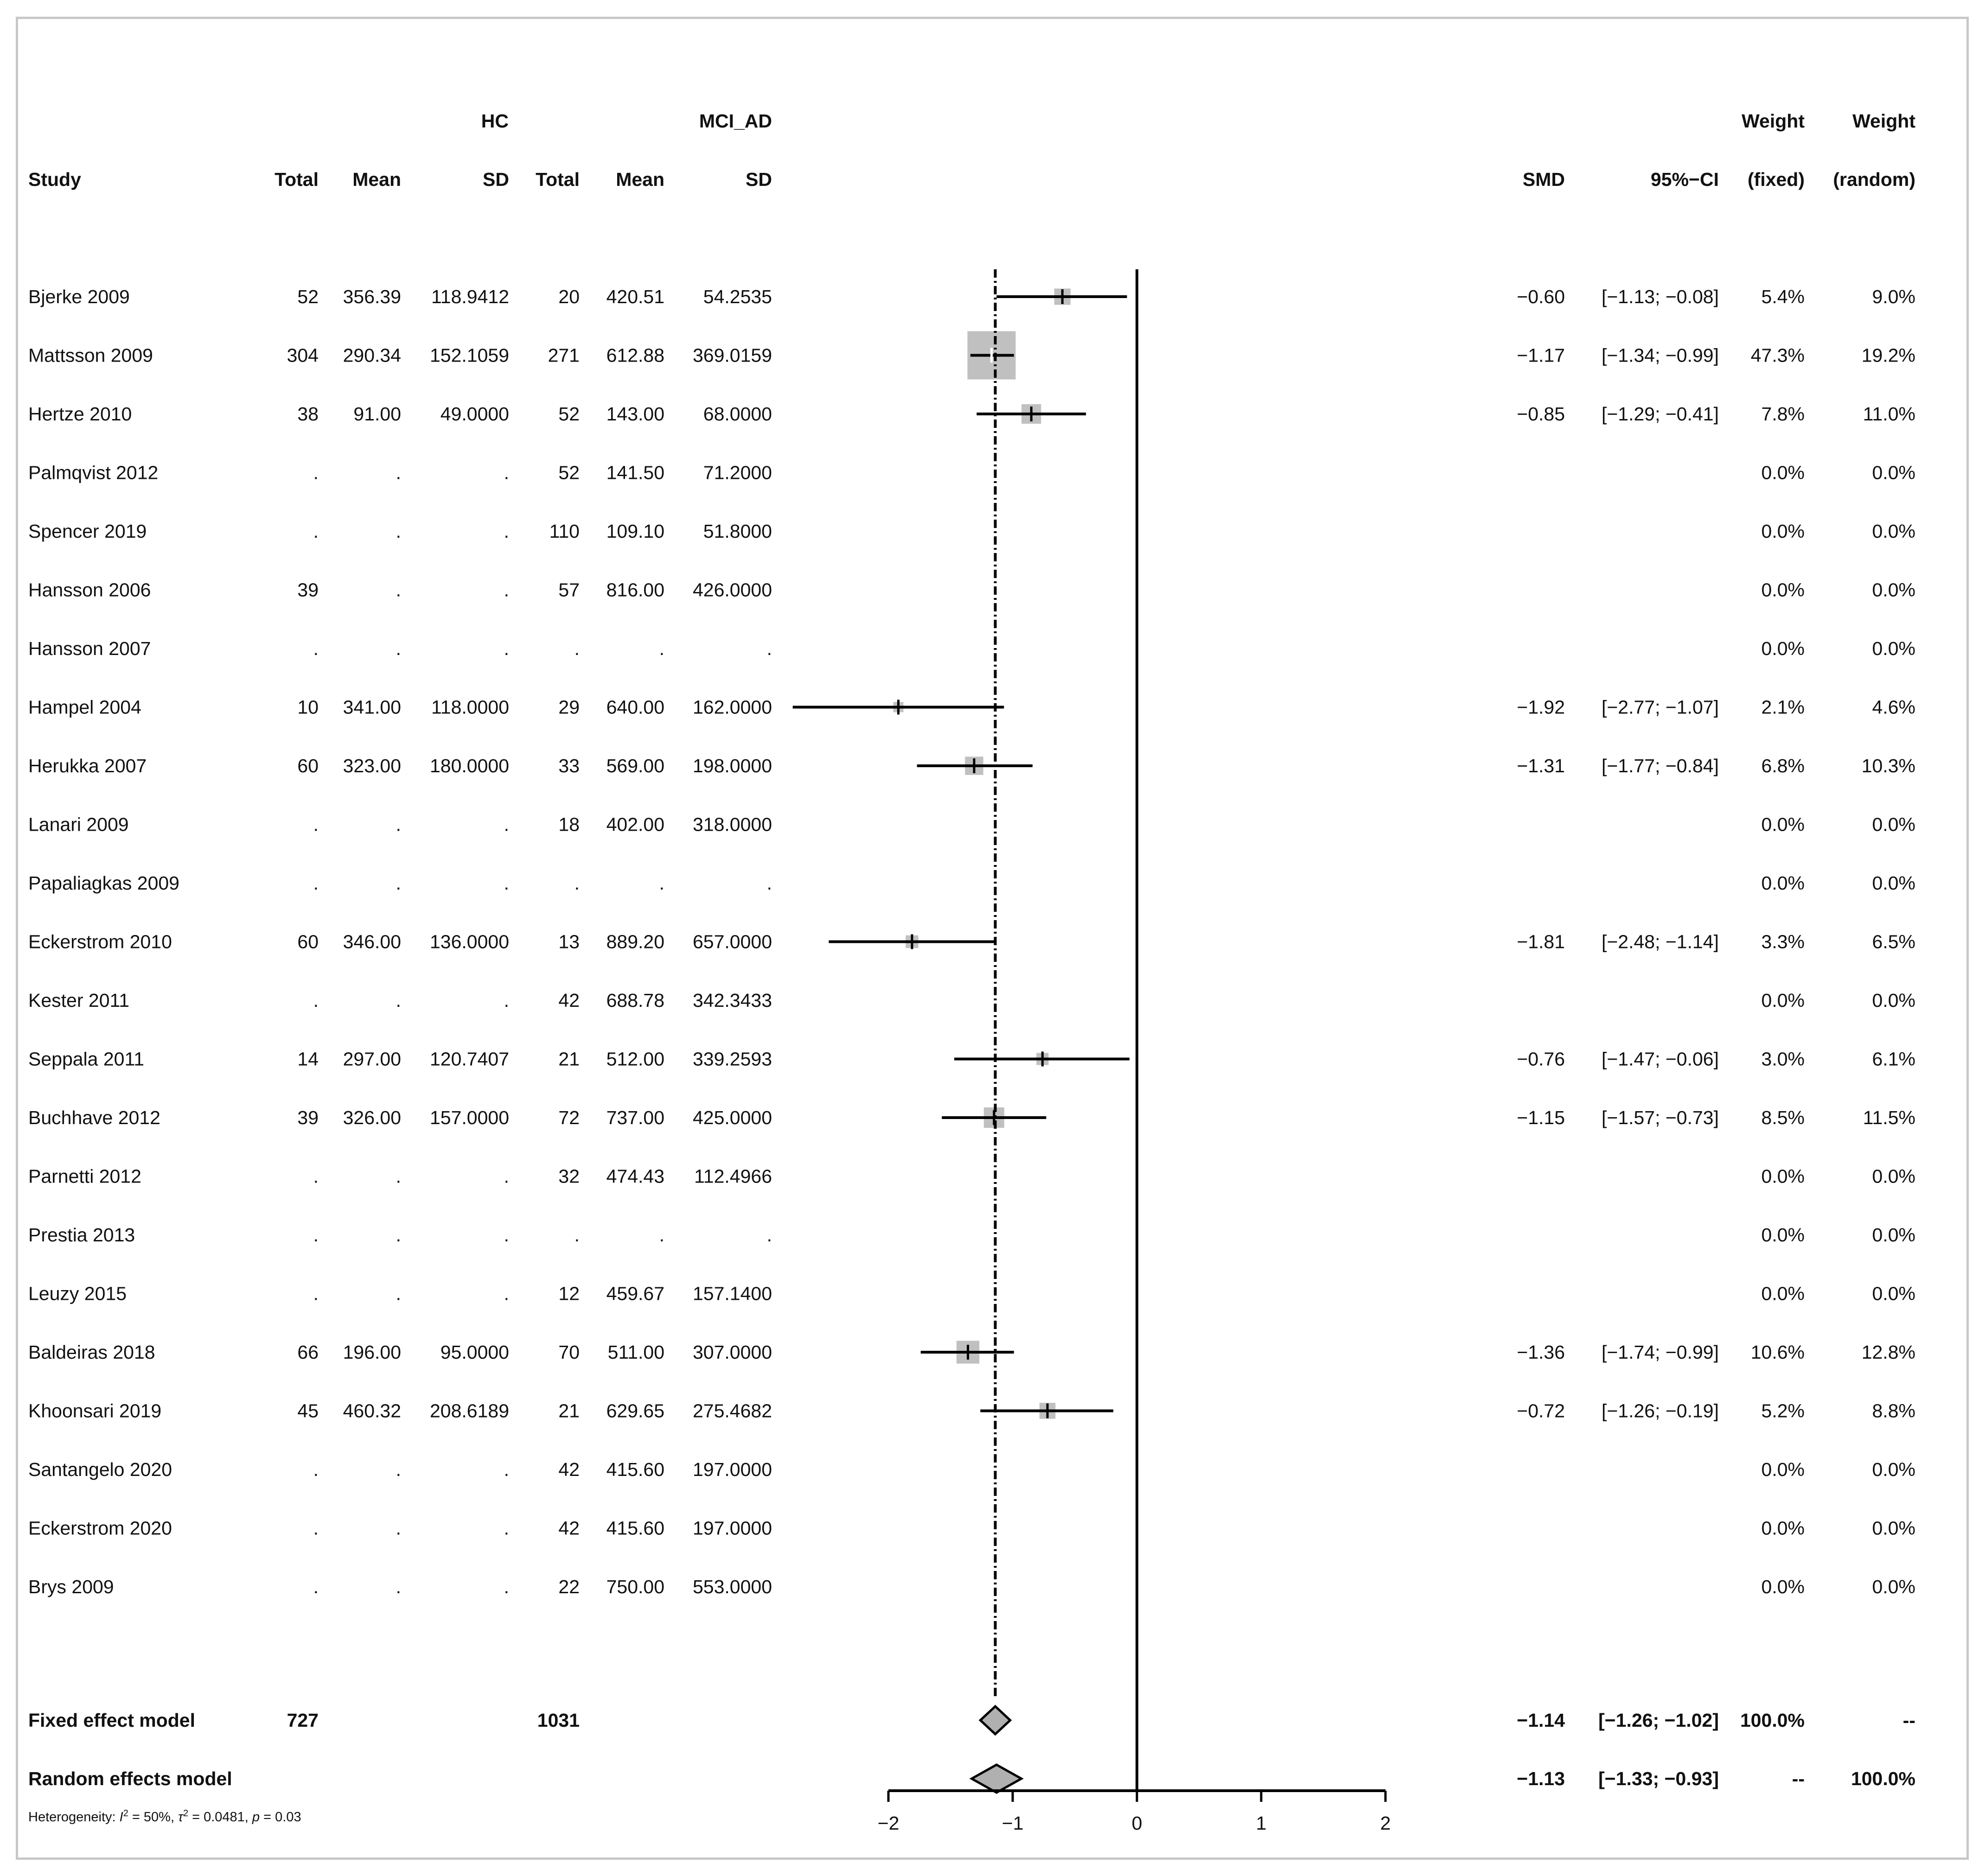  What do you see at coordinates (569, 296) in the screenshot?
I see `ad-total: 20` at bounding box center [569, 296].